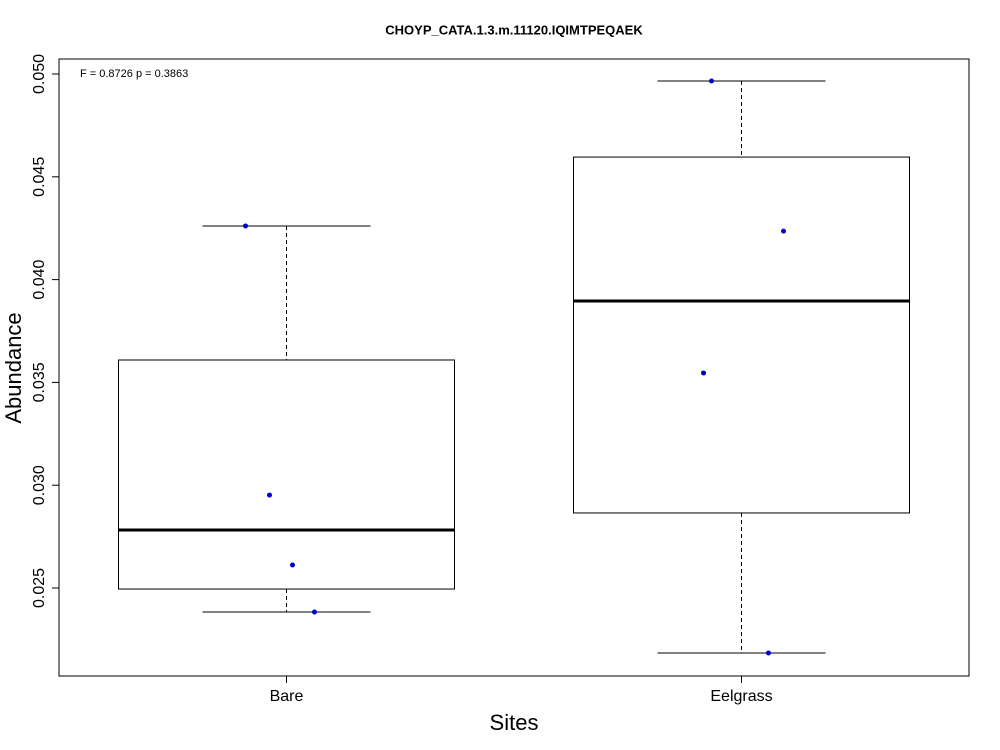 Image resolution: width=1000 pixels, height=750 pixels. Describe the element at coordinates (13, 367) in the screenshot. I see `y-axis-label: Abundance` at that location.